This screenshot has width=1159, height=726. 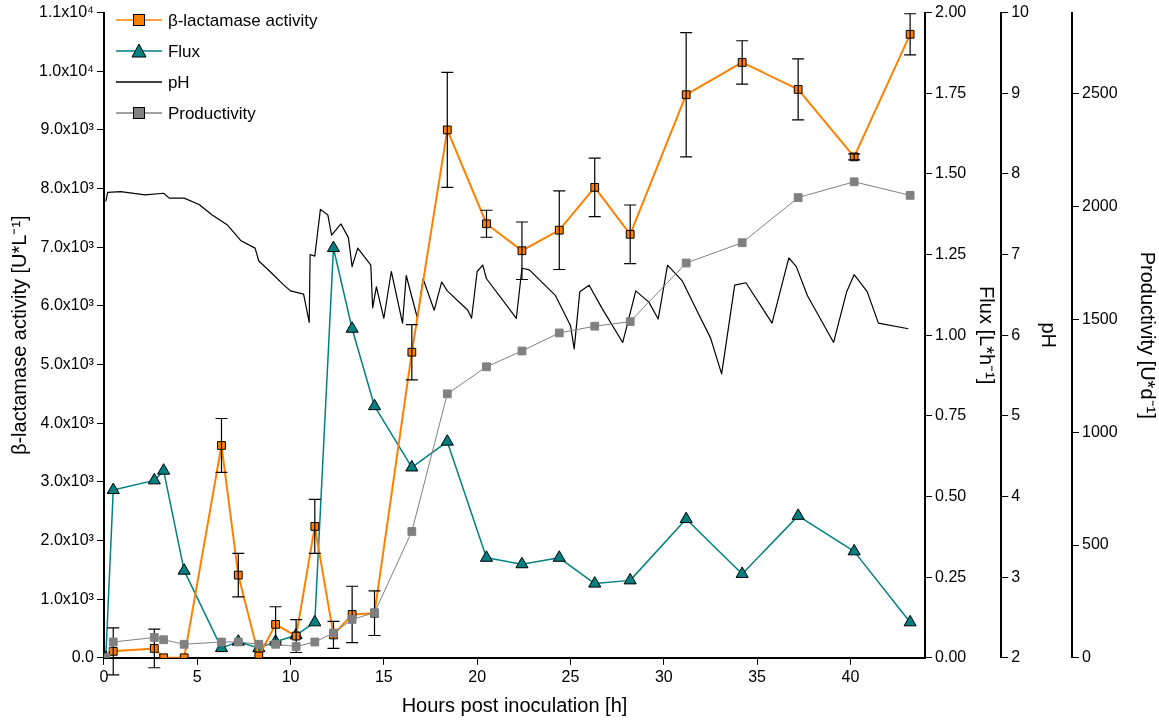 I want to click on y-tick-label: 1.0x10³, so click(x=67, y=598).